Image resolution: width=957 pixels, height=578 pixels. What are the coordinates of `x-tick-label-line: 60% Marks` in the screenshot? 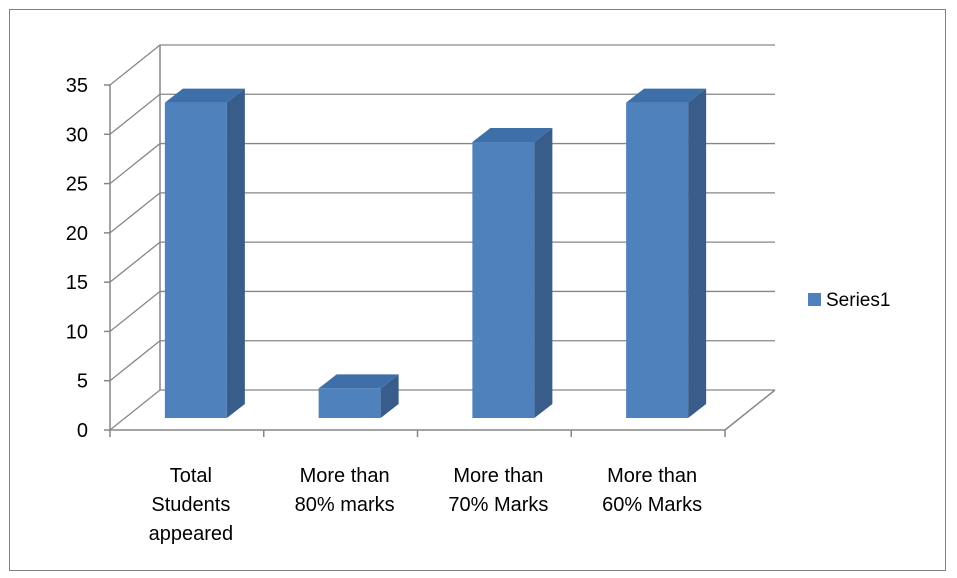 It's located at (652, 505).